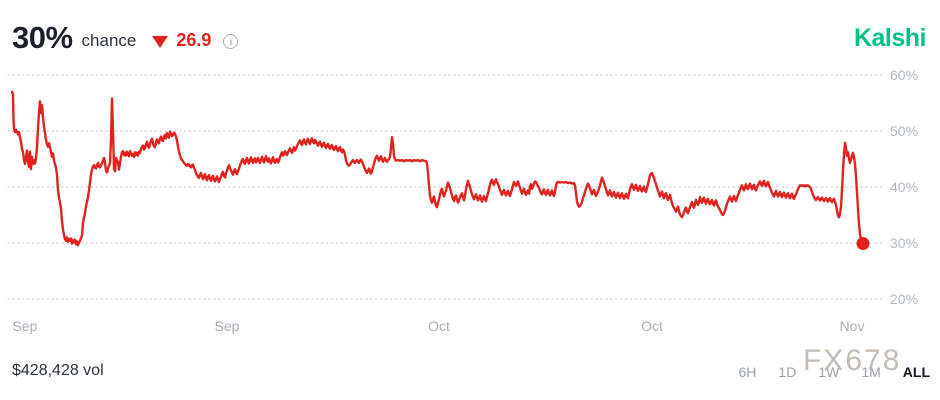  I want to click on volume-label: $428,428 vol, so click(58, 370).